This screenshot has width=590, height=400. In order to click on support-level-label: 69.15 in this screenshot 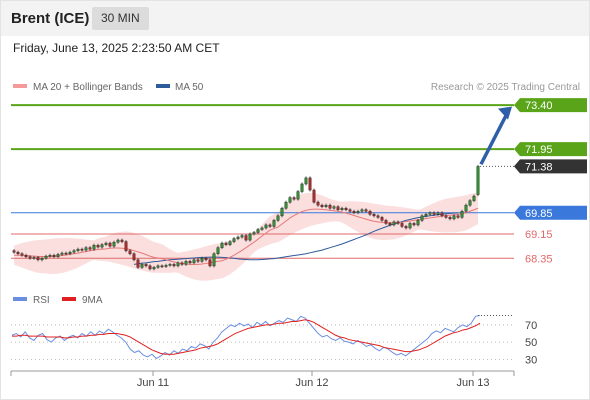, I will do `click(539, 235)`.